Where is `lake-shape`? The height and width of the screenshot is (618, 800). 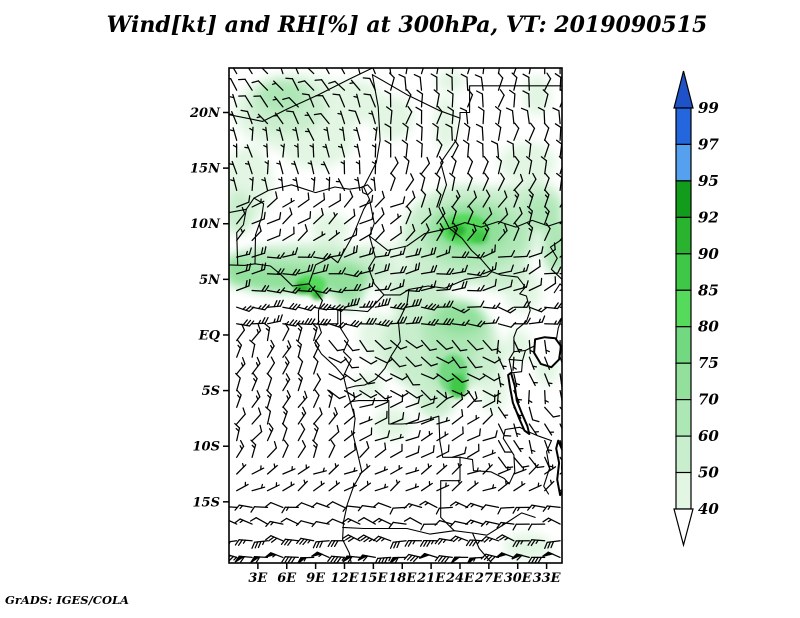 lake-shape is located at coordinates (547, 352).